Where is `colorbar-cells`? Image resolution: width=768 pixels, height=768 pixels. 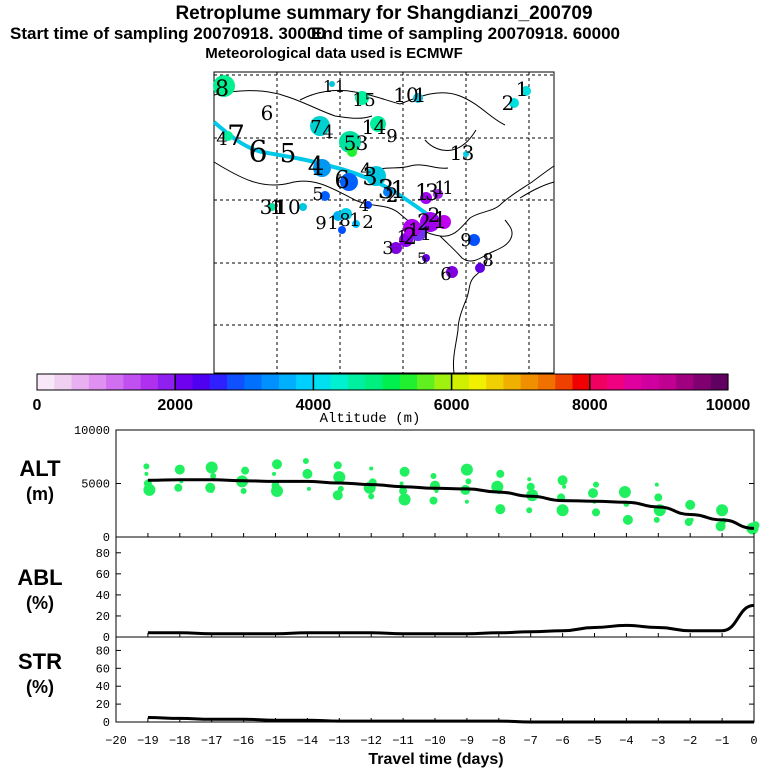
colorbar-cells is located at coordinates (383, 382).